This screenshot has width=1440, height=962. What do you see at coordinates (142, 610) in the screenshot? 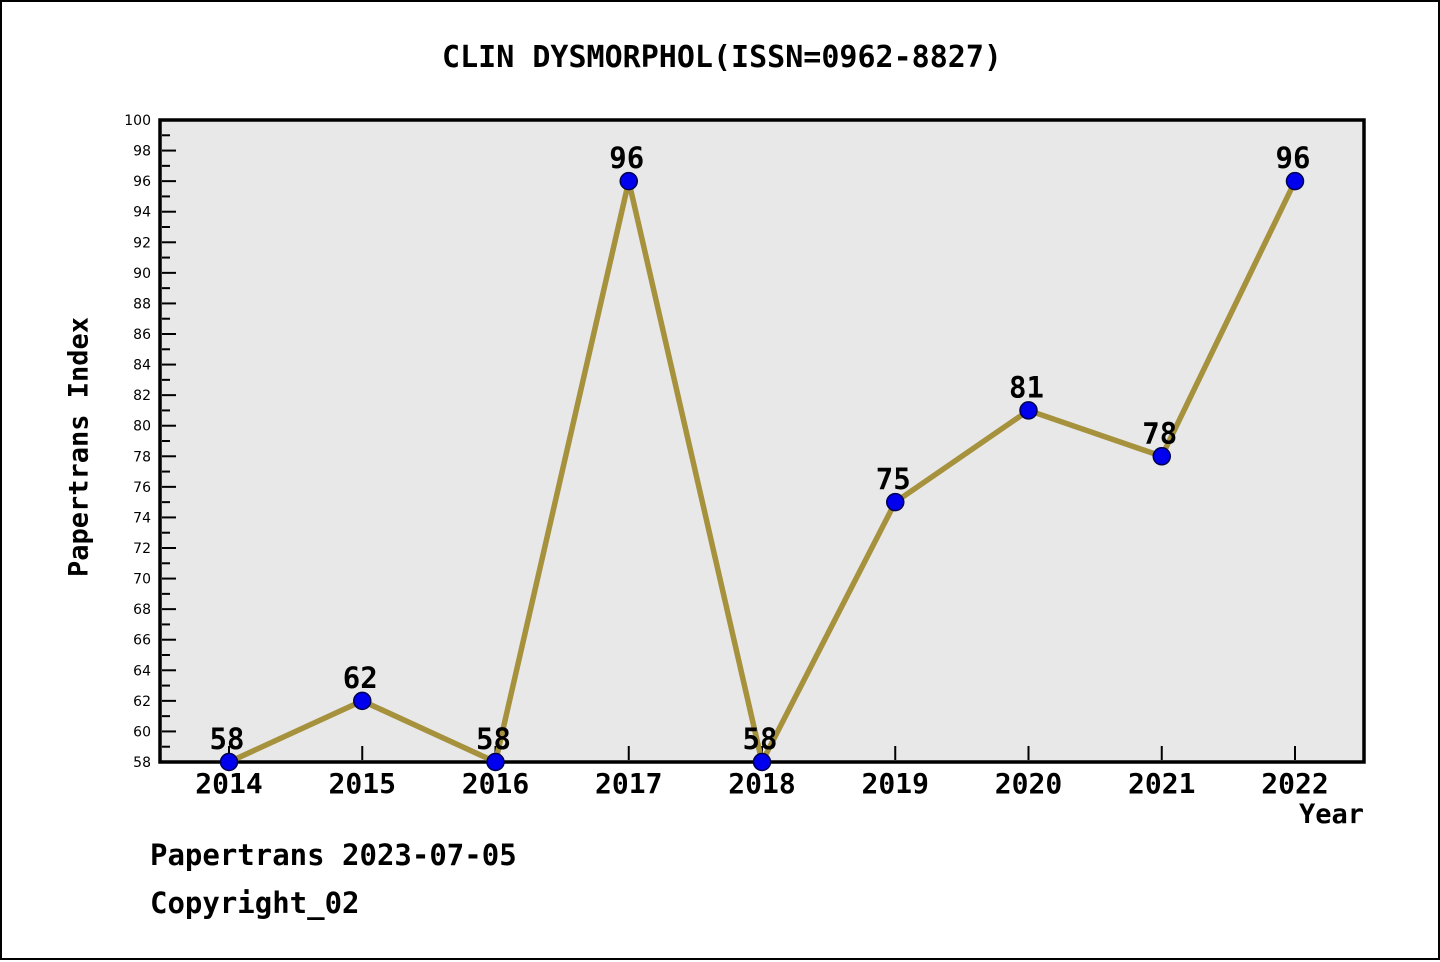
I see `y-tick-label: 68` at bounding box center [142, 610].